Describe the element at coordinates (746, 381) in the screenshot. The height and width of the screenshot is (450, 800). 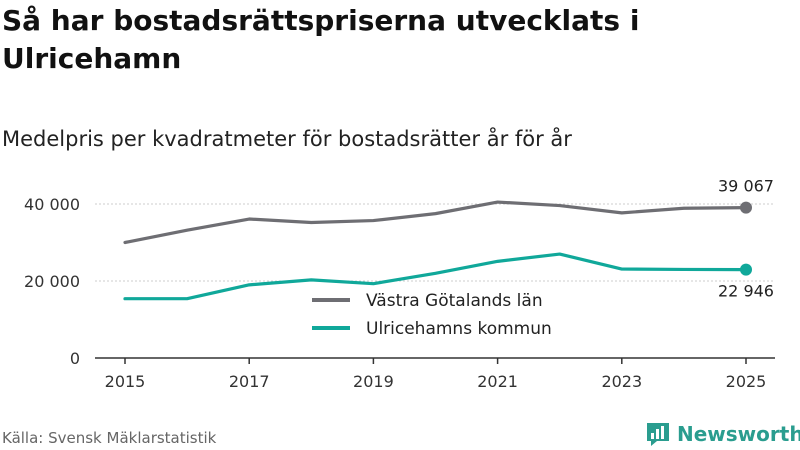
I see `x-tick-label: 2025` at that location.